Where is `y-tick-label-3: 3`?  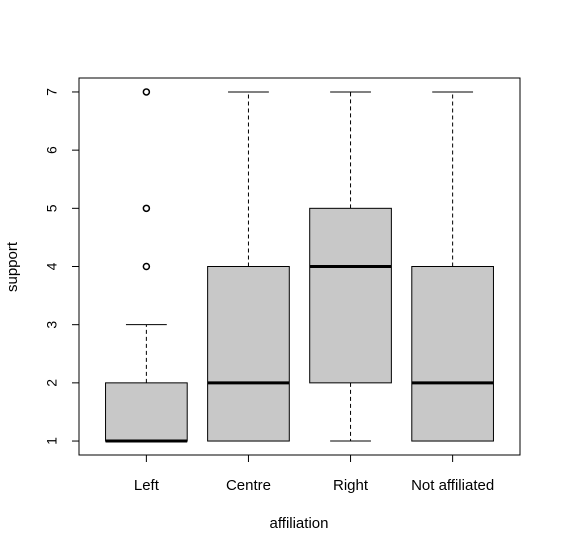
y-tick-label-3: 3 is located at coordinates (52, 325).